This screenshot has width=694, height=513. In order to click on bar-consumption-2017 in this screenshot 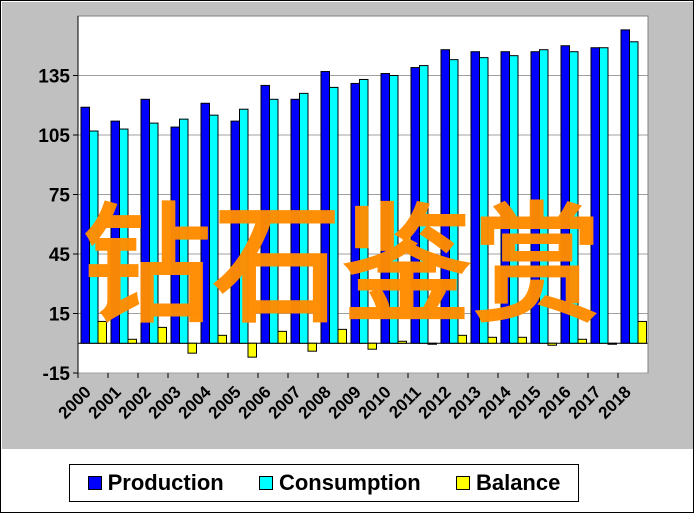, I will do `click(604, 195)`.